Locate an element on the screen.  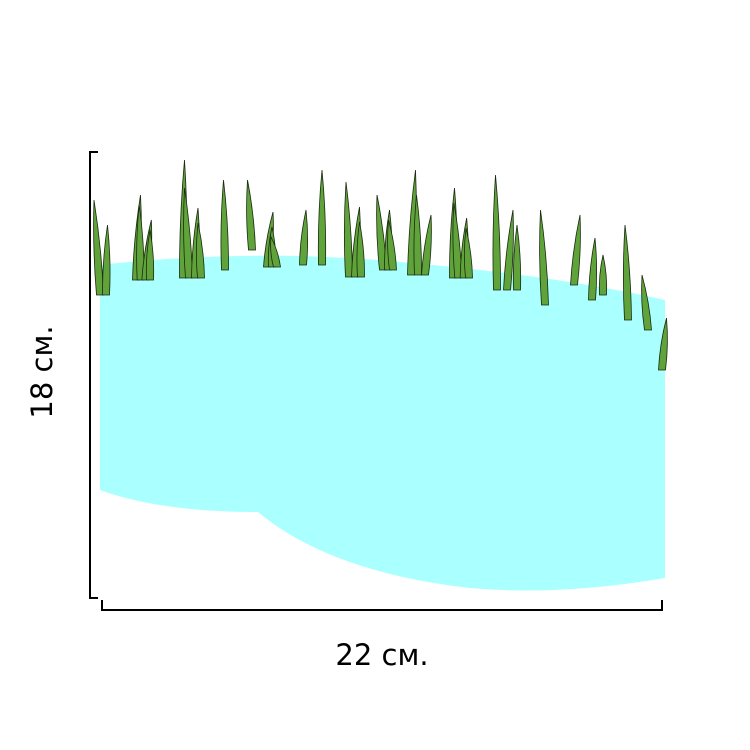
width-bracket is located at coordinates (382, 605).